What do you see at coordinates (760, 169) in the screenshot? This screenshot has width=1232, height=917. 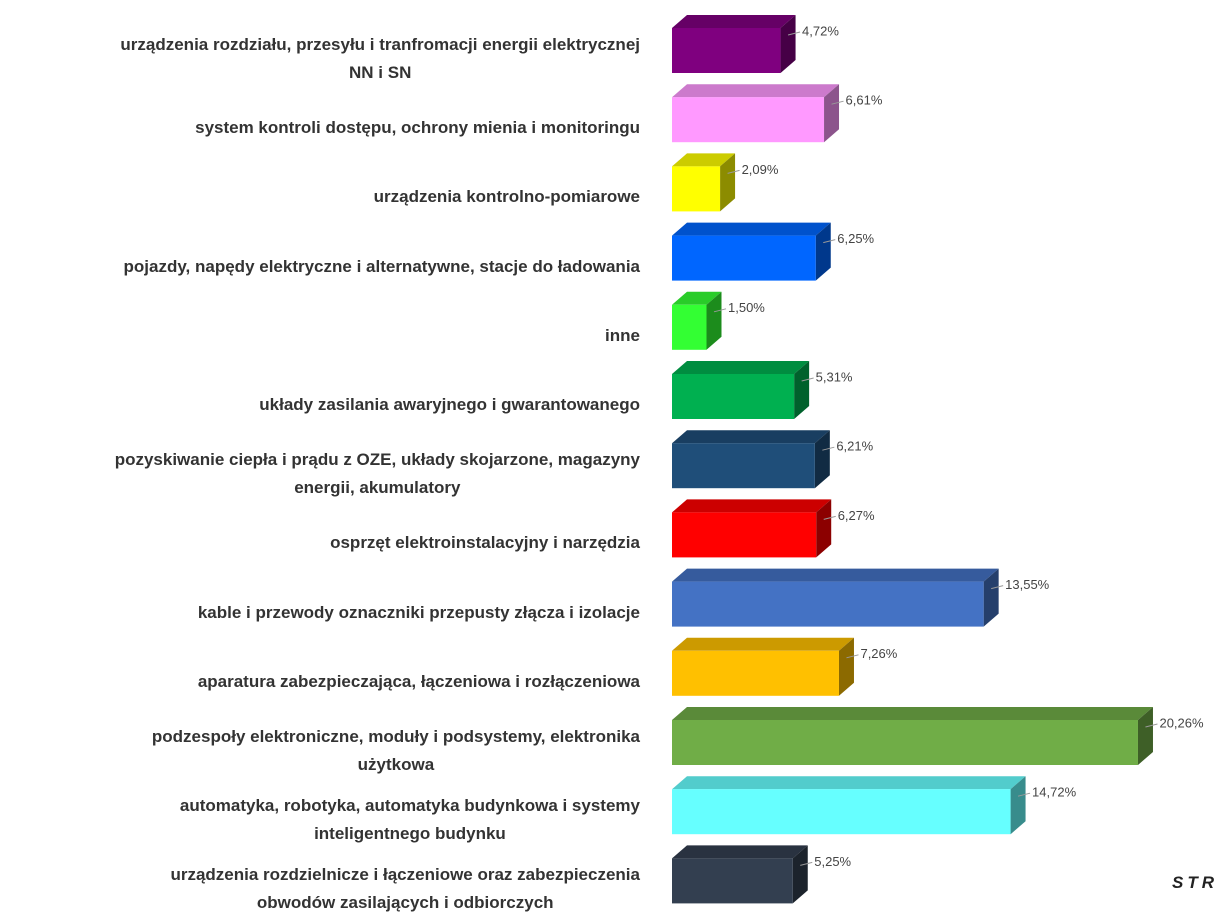 I see `value-label: 2,09%` at bounding box center [760, 169].